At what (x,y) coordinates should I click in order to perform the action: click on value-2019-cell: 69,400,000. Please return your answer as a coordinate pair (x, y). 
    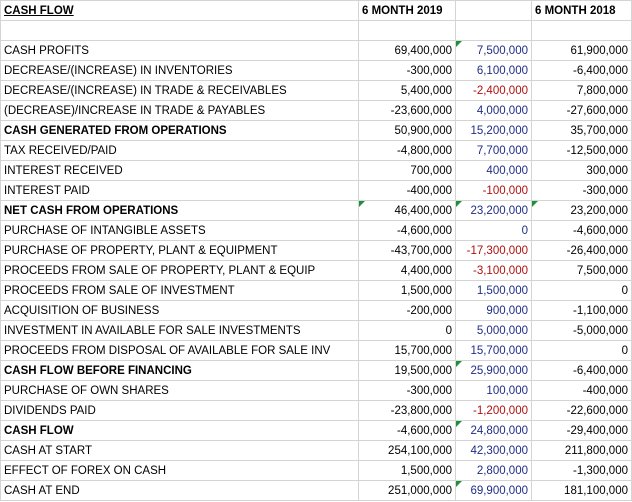
    Looking at the image, I should click on (407, 50).